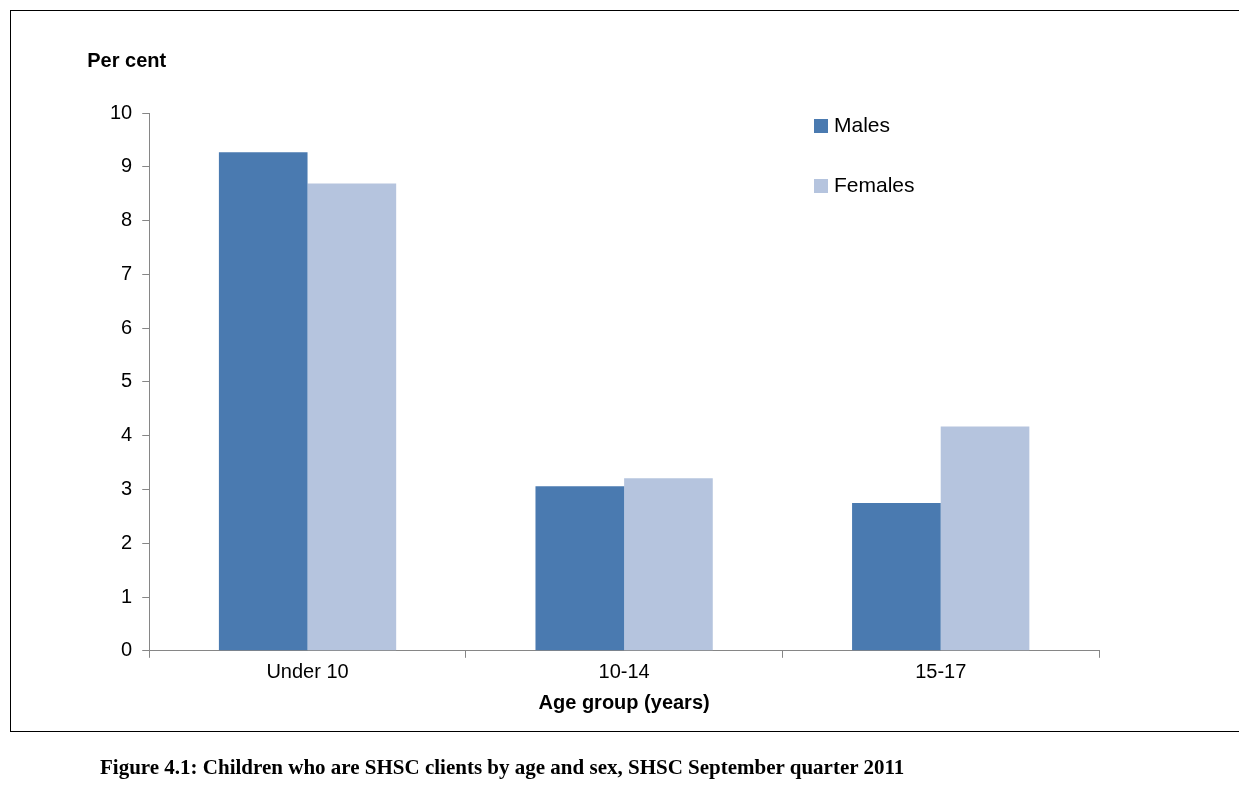 This screenshot has height=787, width=1239. What do you see at coordinates (127, 59) in the screenshot?
I see `y-axis-title: Per cent` at bounding box center [127, 59].